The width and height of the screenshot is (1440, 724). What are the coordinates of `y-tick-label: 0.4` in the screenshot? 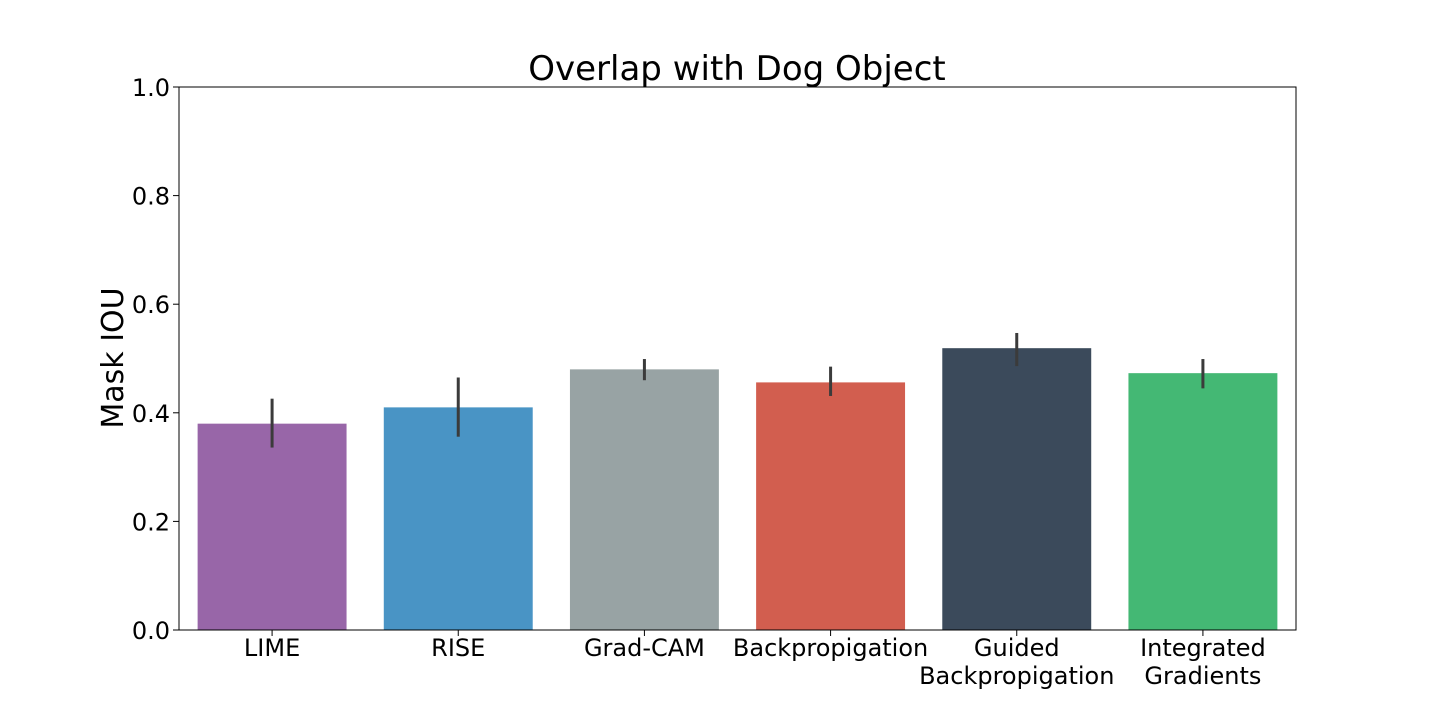 It's located at (151, 414).